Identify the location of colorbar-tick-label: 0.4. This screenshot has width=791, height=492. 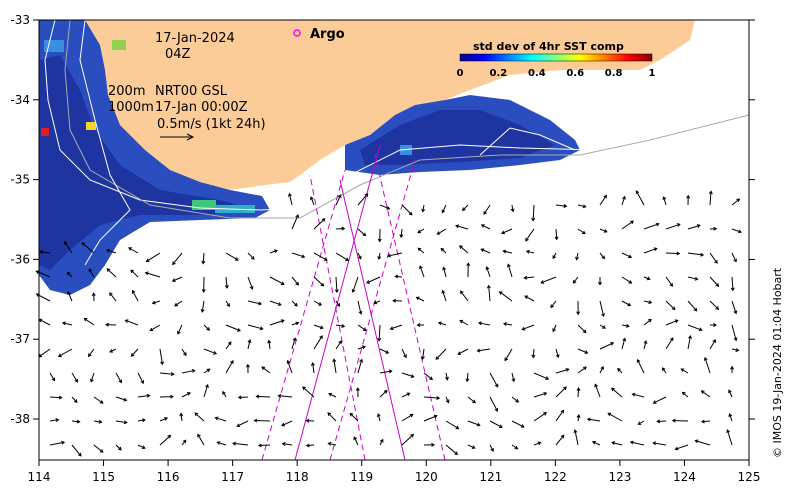
(537, 73).